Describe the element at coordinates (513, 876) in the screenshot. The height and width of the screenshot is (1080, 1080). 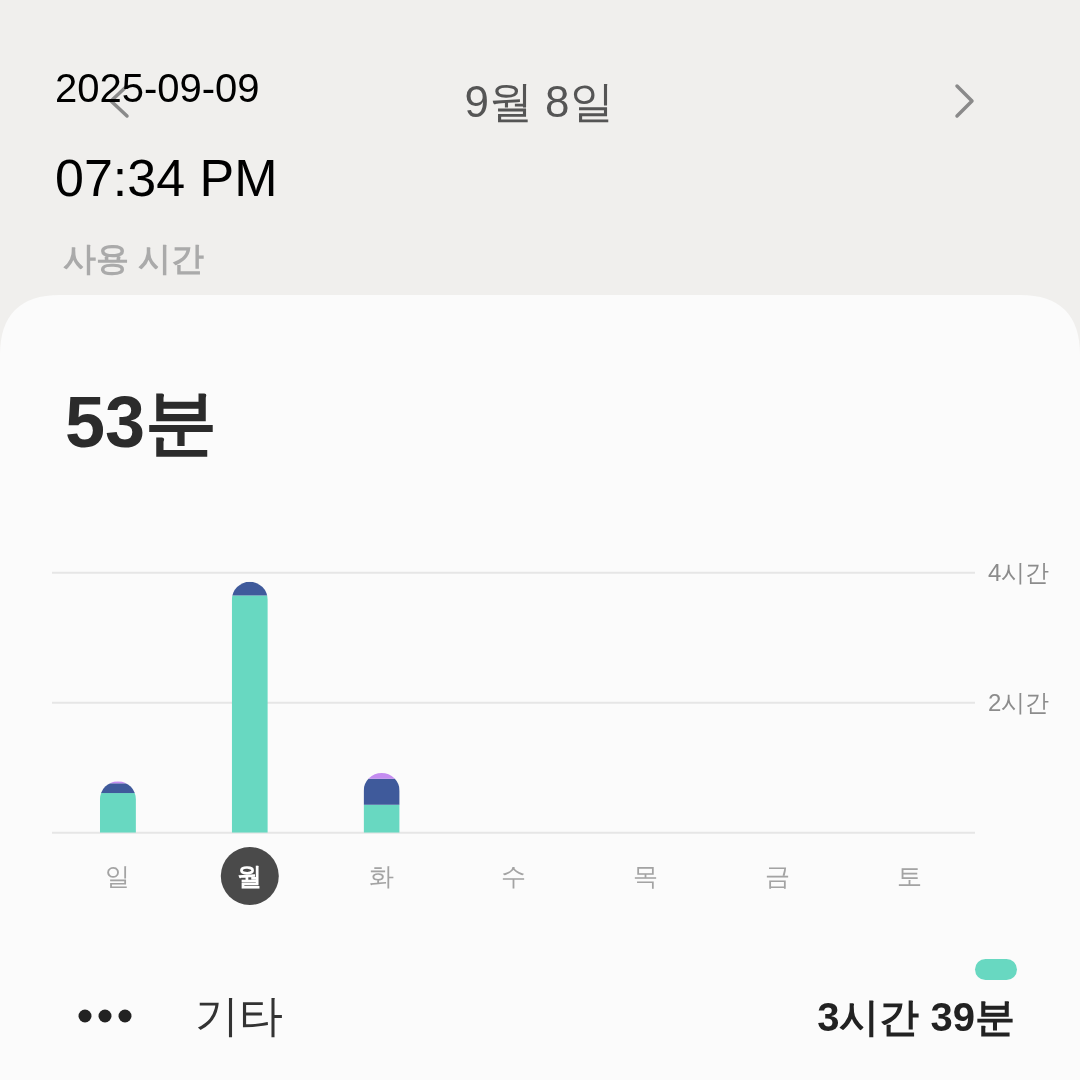
I see `x-tick-label: 수` at that location.